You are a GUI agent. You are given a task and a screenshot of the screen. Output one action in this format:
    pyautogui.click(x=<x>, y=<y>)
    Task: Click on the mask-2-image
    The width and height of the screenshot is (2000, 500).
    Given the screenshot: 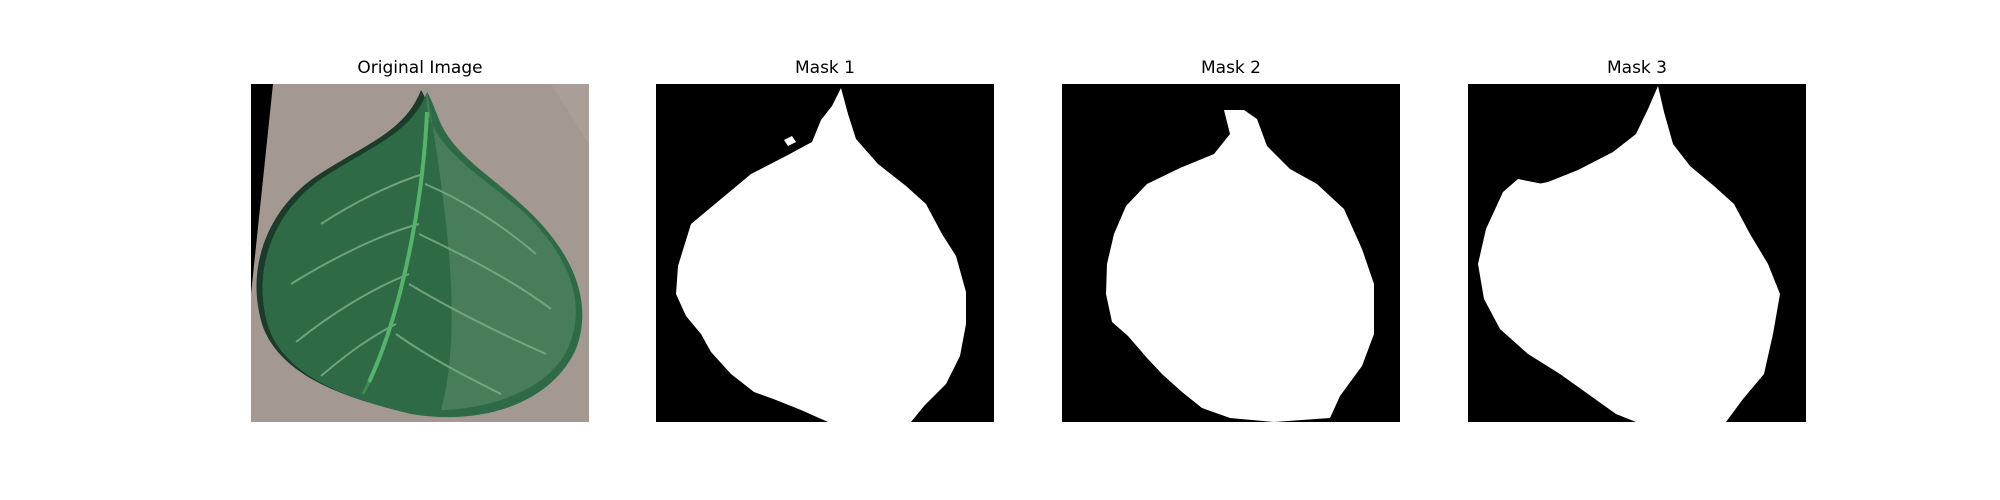 What is the action you would take?
    pyautogui.click(x=1231, y=253)
    